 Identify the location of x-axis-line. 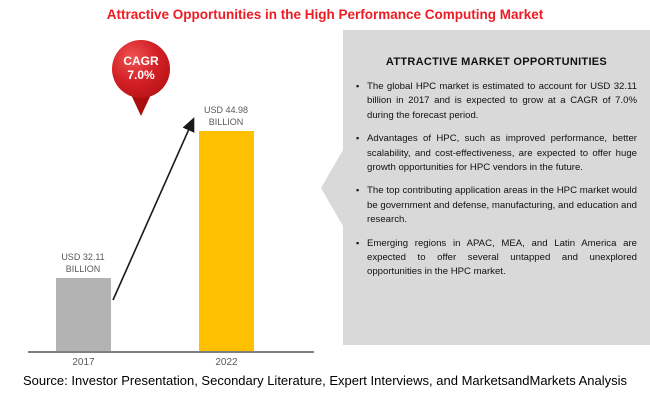
(171, 352).